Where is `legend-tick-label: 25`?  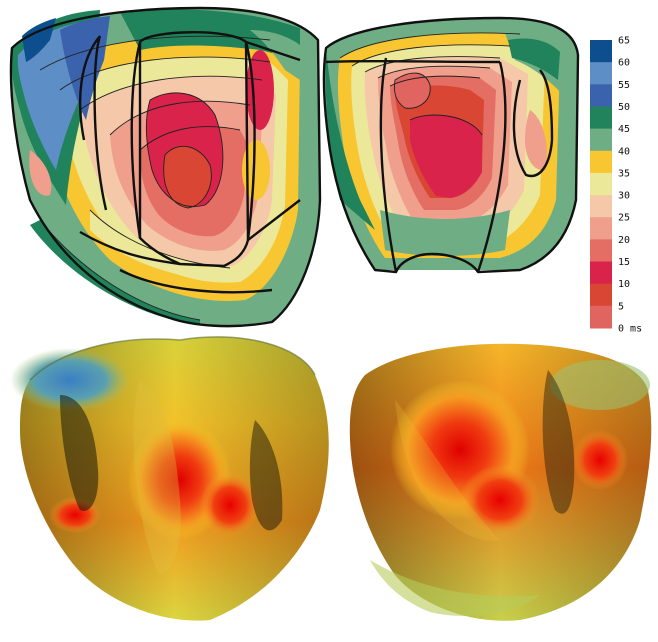 legend-tick-label: 25 is located at coordinates (624, 218).